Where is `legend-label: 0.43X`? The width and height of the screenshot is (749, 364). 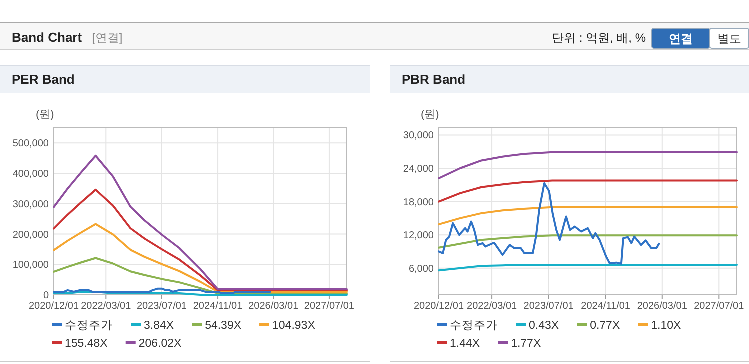 legend-label: 0.43X is located at coordinates (544, 326).